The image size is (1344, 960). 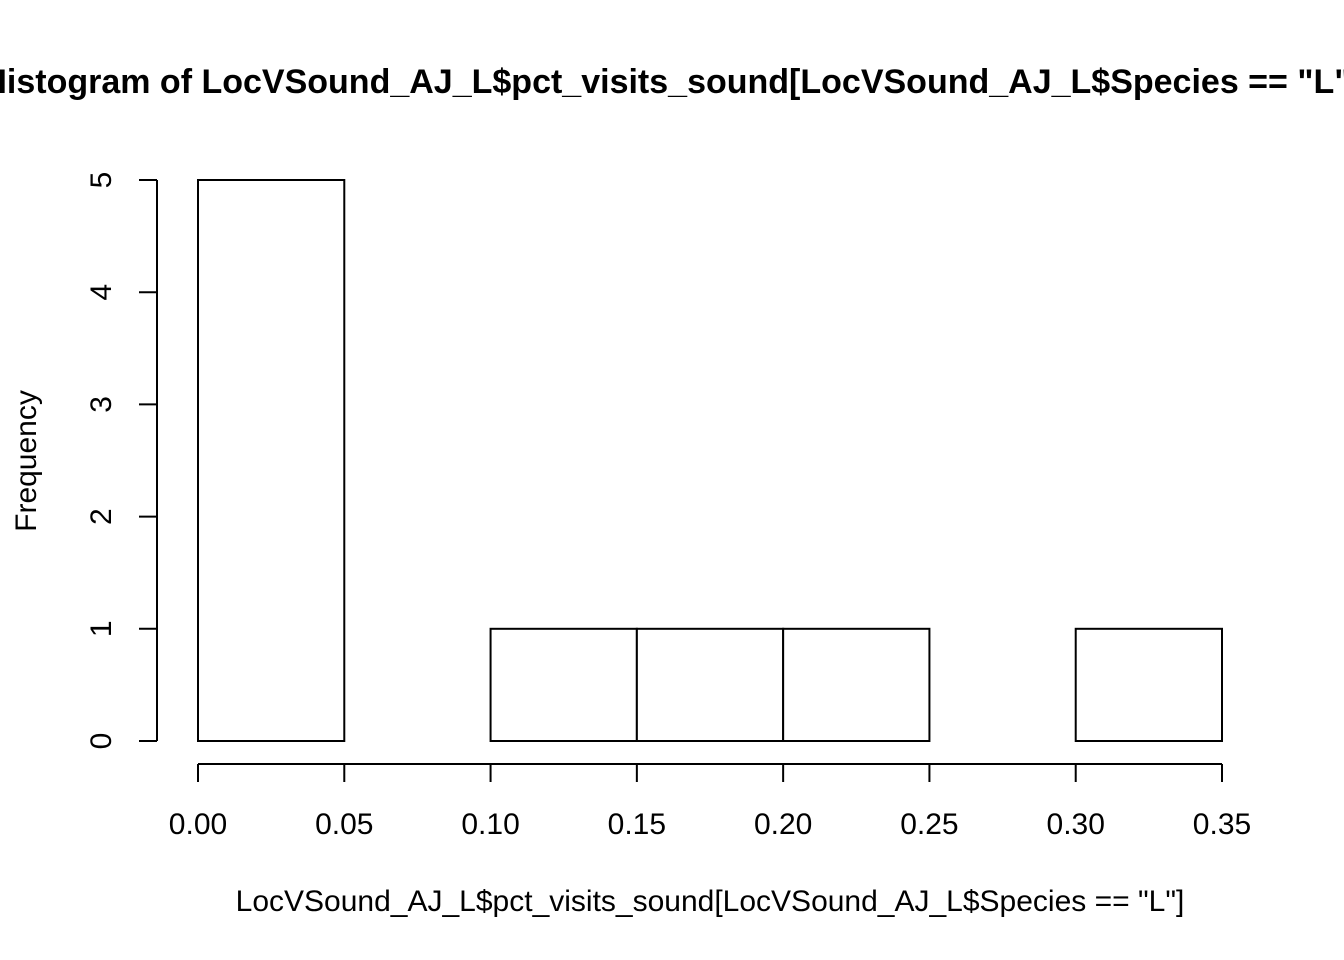 I want to click on x-tick-label: 0.35, so click(x=1222, y=824).